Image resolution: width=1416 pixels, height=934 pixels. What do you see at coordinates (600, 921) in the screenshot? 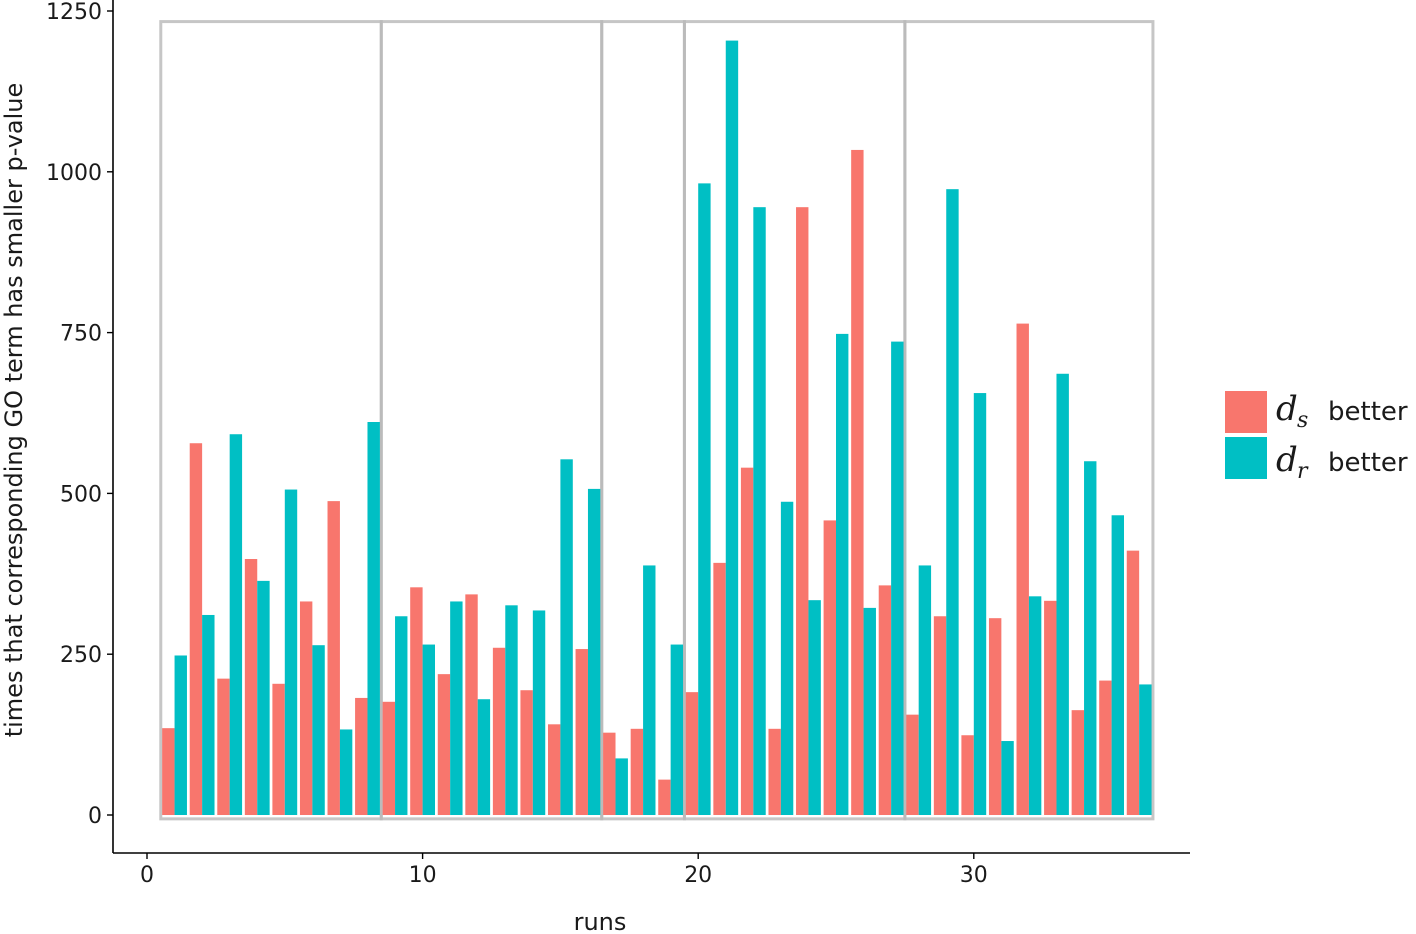
I see `x-axis-title: runs` at bounding box center [600, 921].